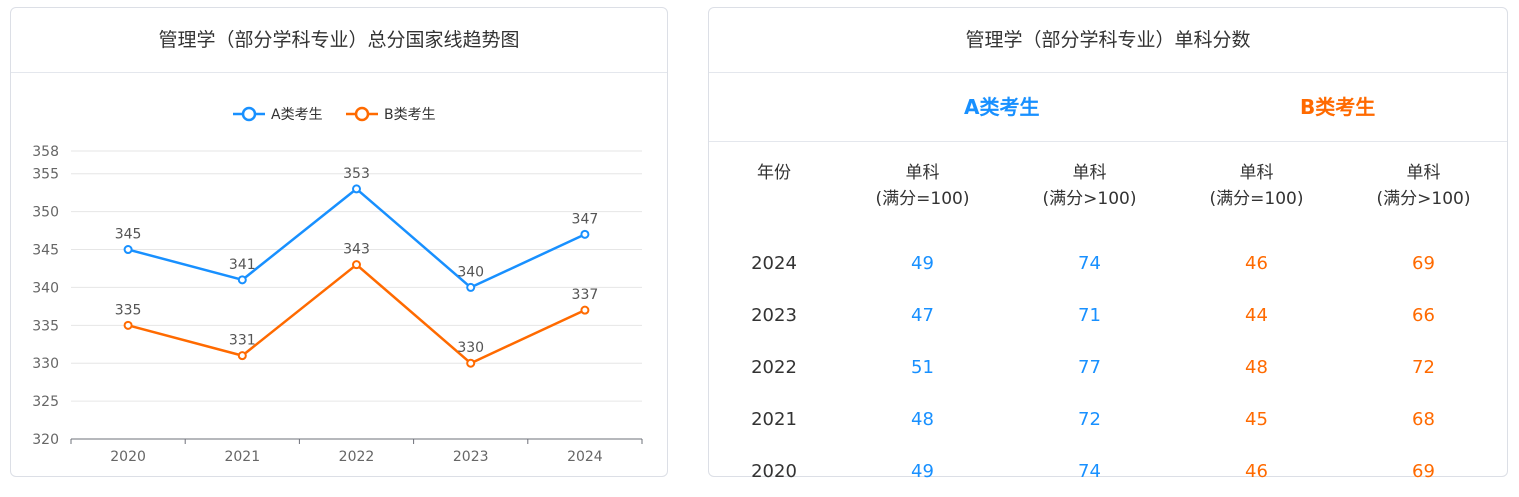 The height and width of the screenshot is (497, 1519). What do you see at coordinates (922, 367) in the screenshot?
I see `cell-a-full100: 51` at bounding box center [922, 367].